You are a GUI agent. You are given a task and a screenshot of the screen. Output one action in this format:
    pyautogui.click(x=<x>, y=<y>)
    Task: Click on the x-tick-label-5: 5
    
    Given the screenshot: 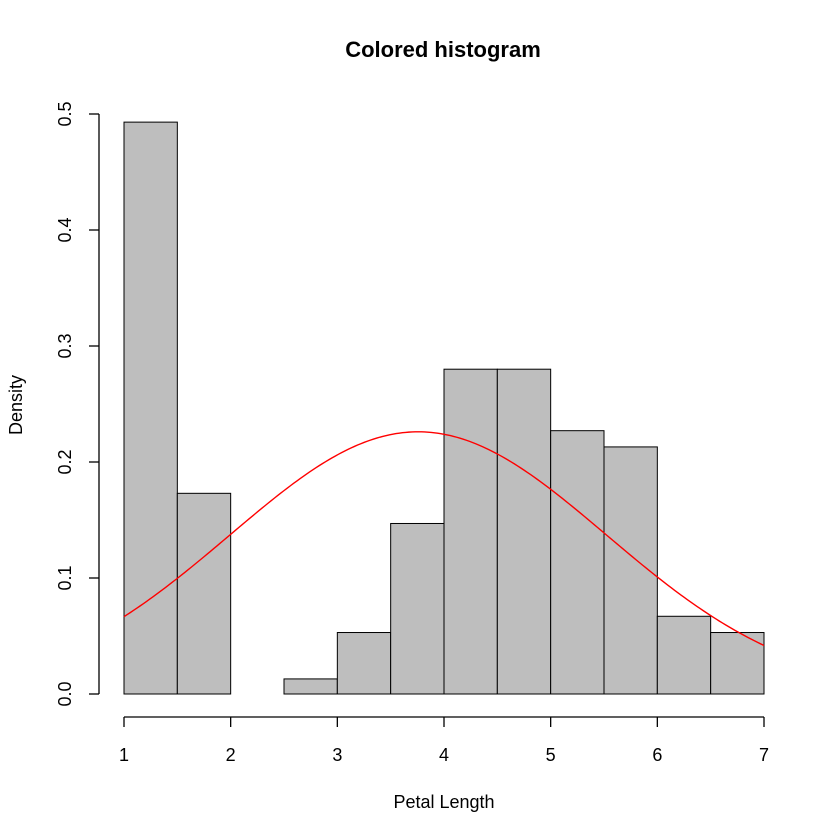 What is the action you would take?
    pyautogui.click(x=551, y=755)
    